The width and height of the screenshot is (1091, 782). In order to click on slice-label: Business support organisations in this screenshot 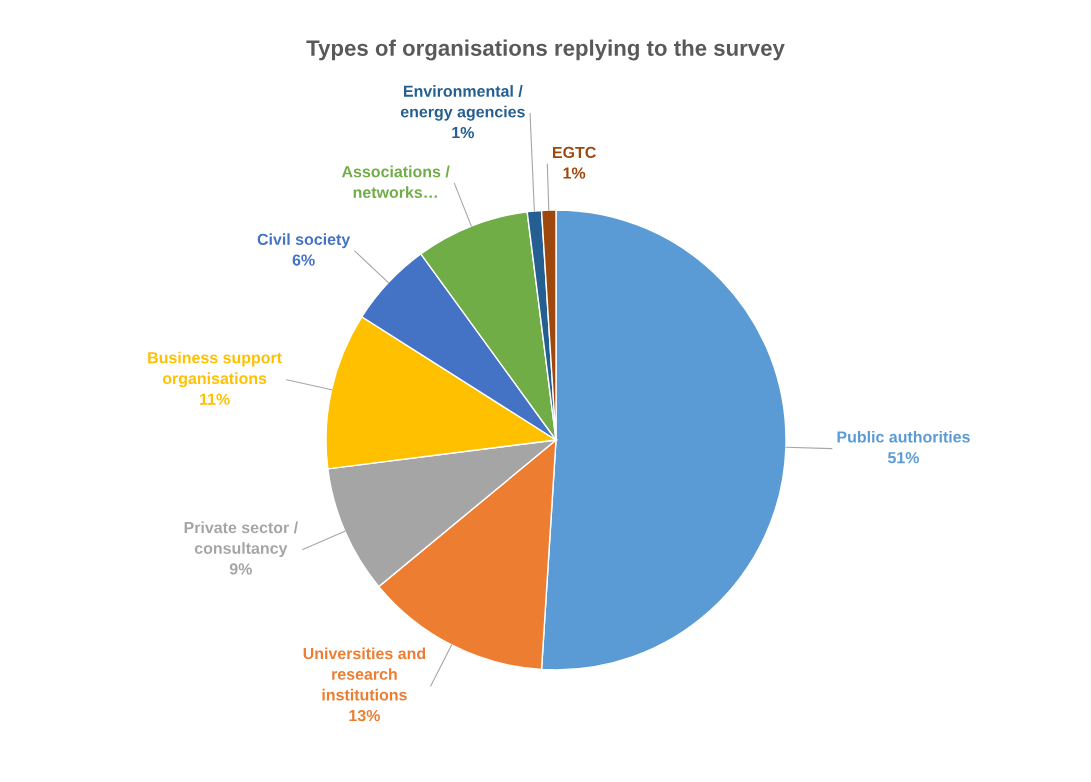, I will do `click(215, 369)`.